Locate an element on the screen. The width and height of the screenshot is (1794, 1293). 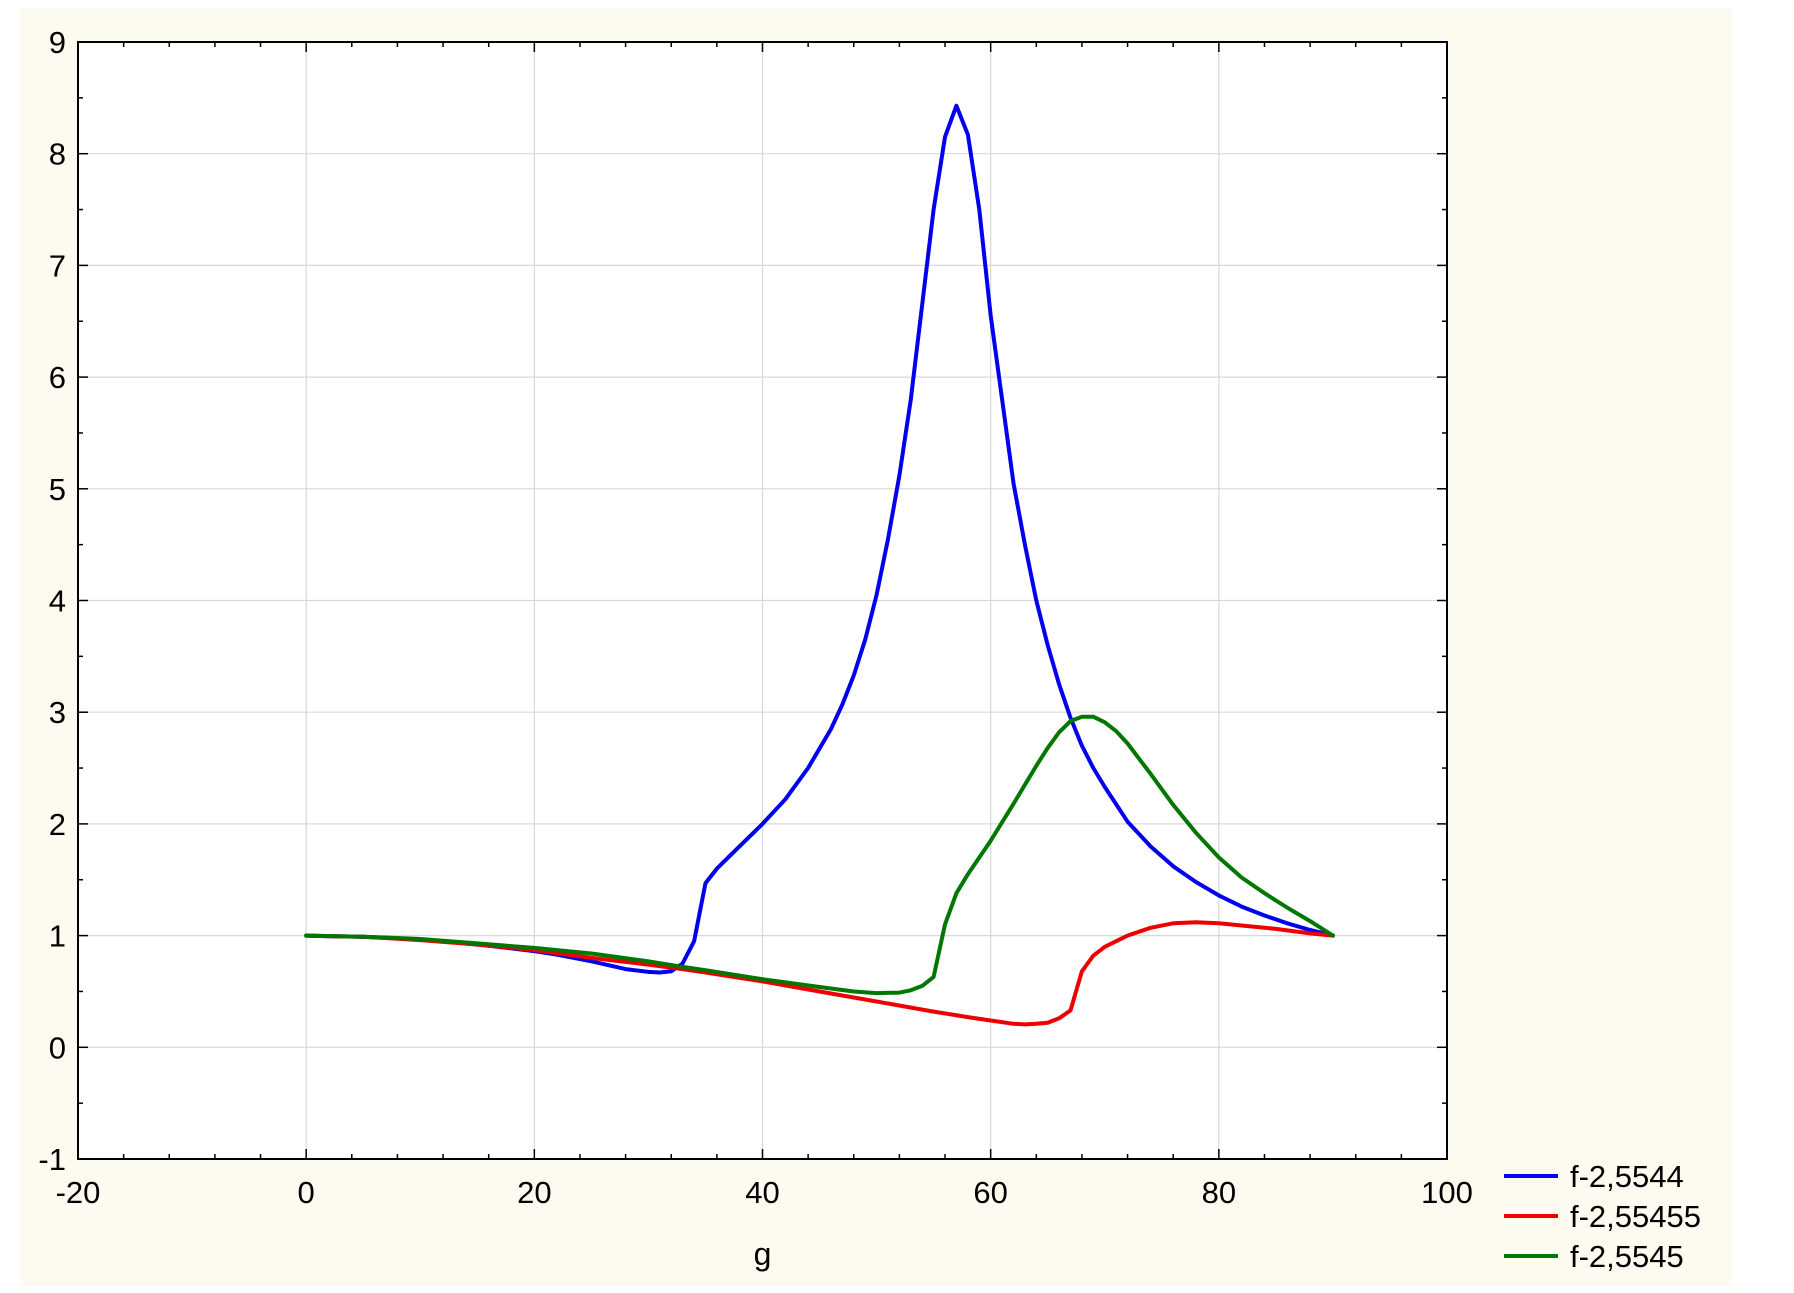
x-axis-label: g is located at coordinates (763, 1254).